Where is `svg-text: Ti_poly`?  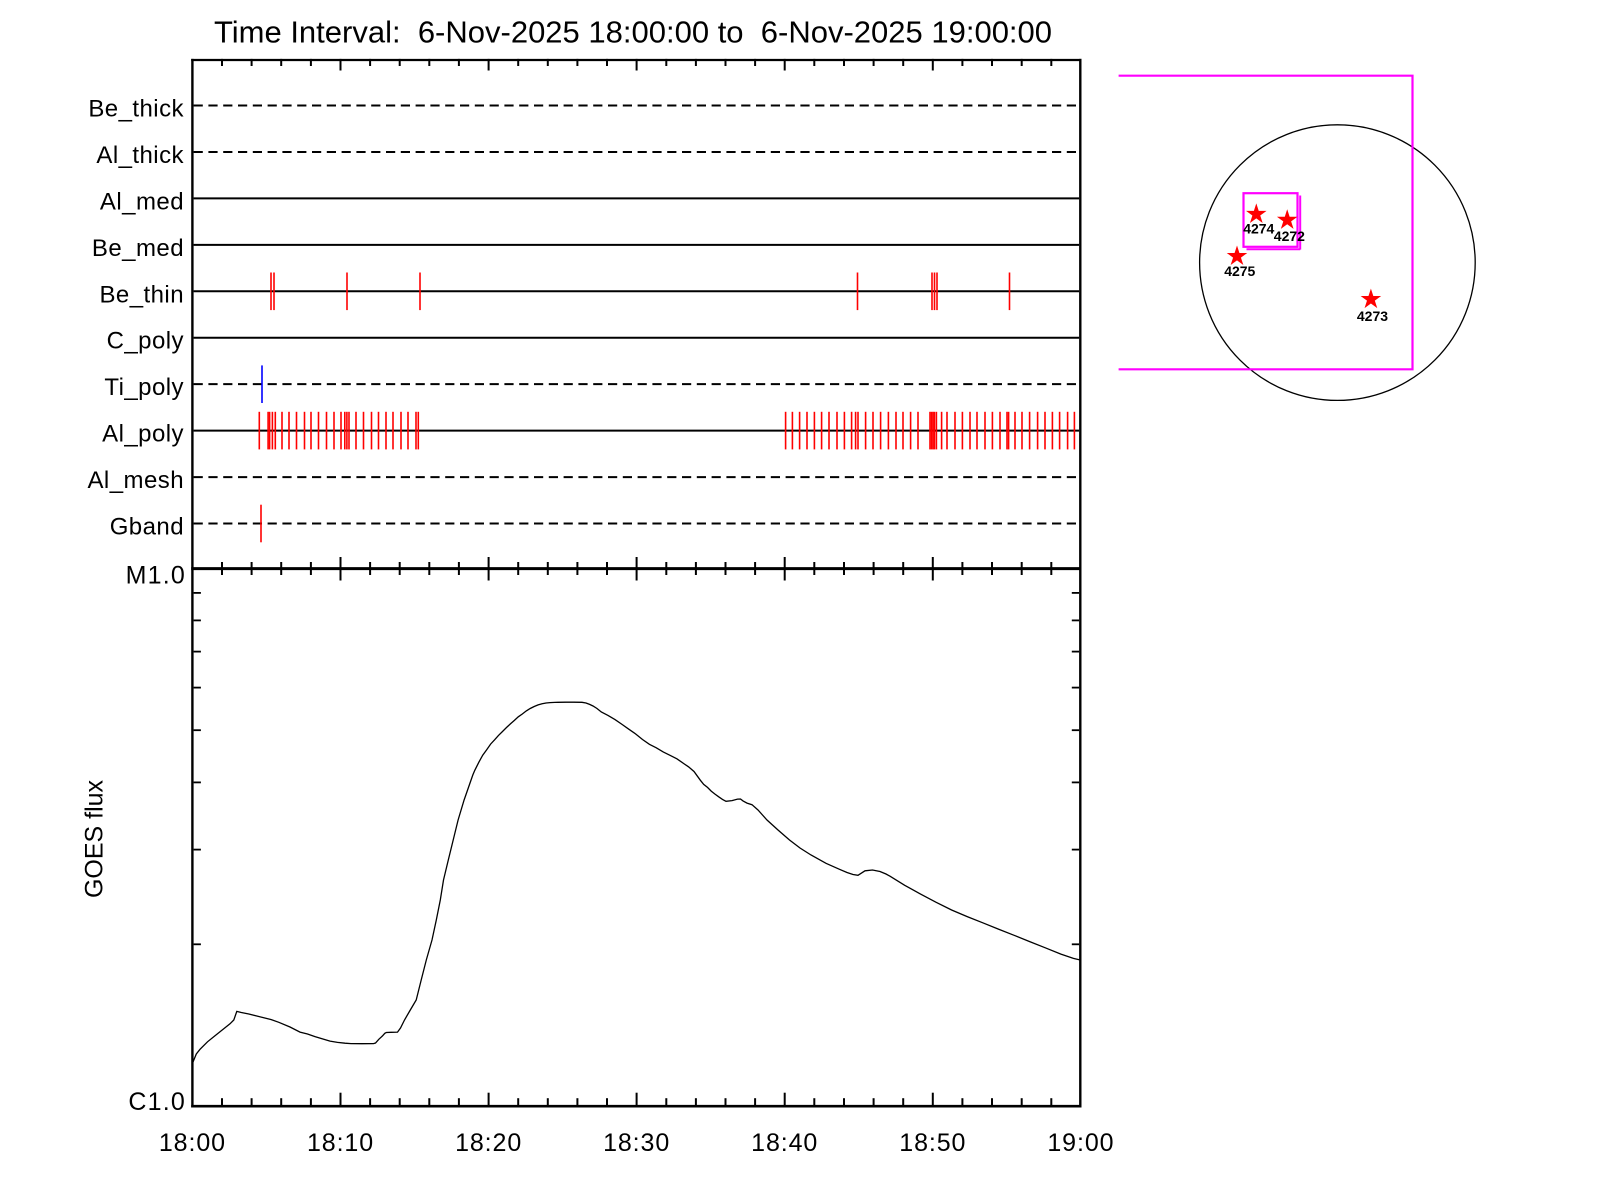 svg-text: Ti_poly is located at coordinates (144, 387).